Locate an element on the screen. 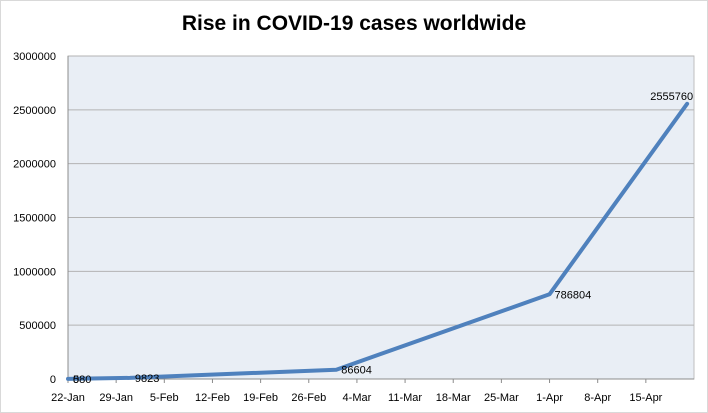 Image resolution: width=708 pixels, height=413 pixels. x-tick-label: 11-Mar is located at coordinates (405, 398).